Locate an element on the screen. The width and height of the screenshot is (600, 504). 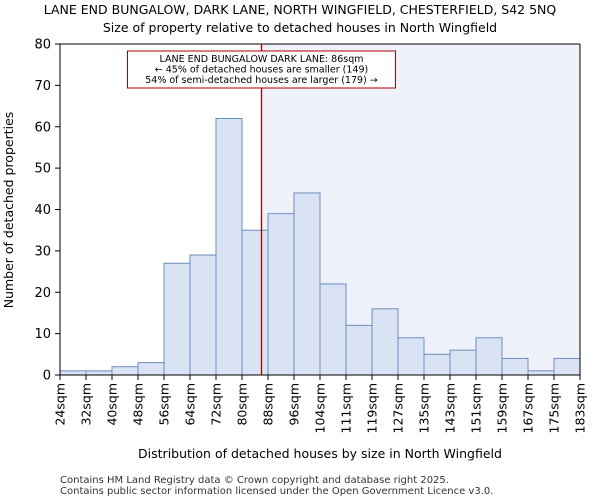
y-tick-label: 0 is located at coordinates (47, 376).